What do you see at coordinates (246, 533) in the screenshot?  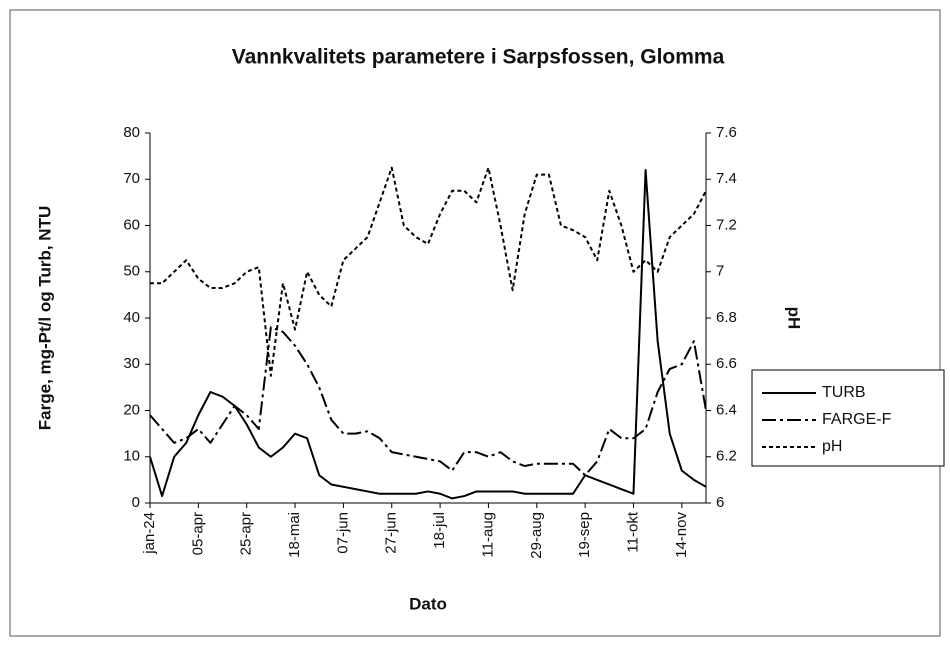 I see `x-tick-label: 25-apr` at bounding box center [246, 533].